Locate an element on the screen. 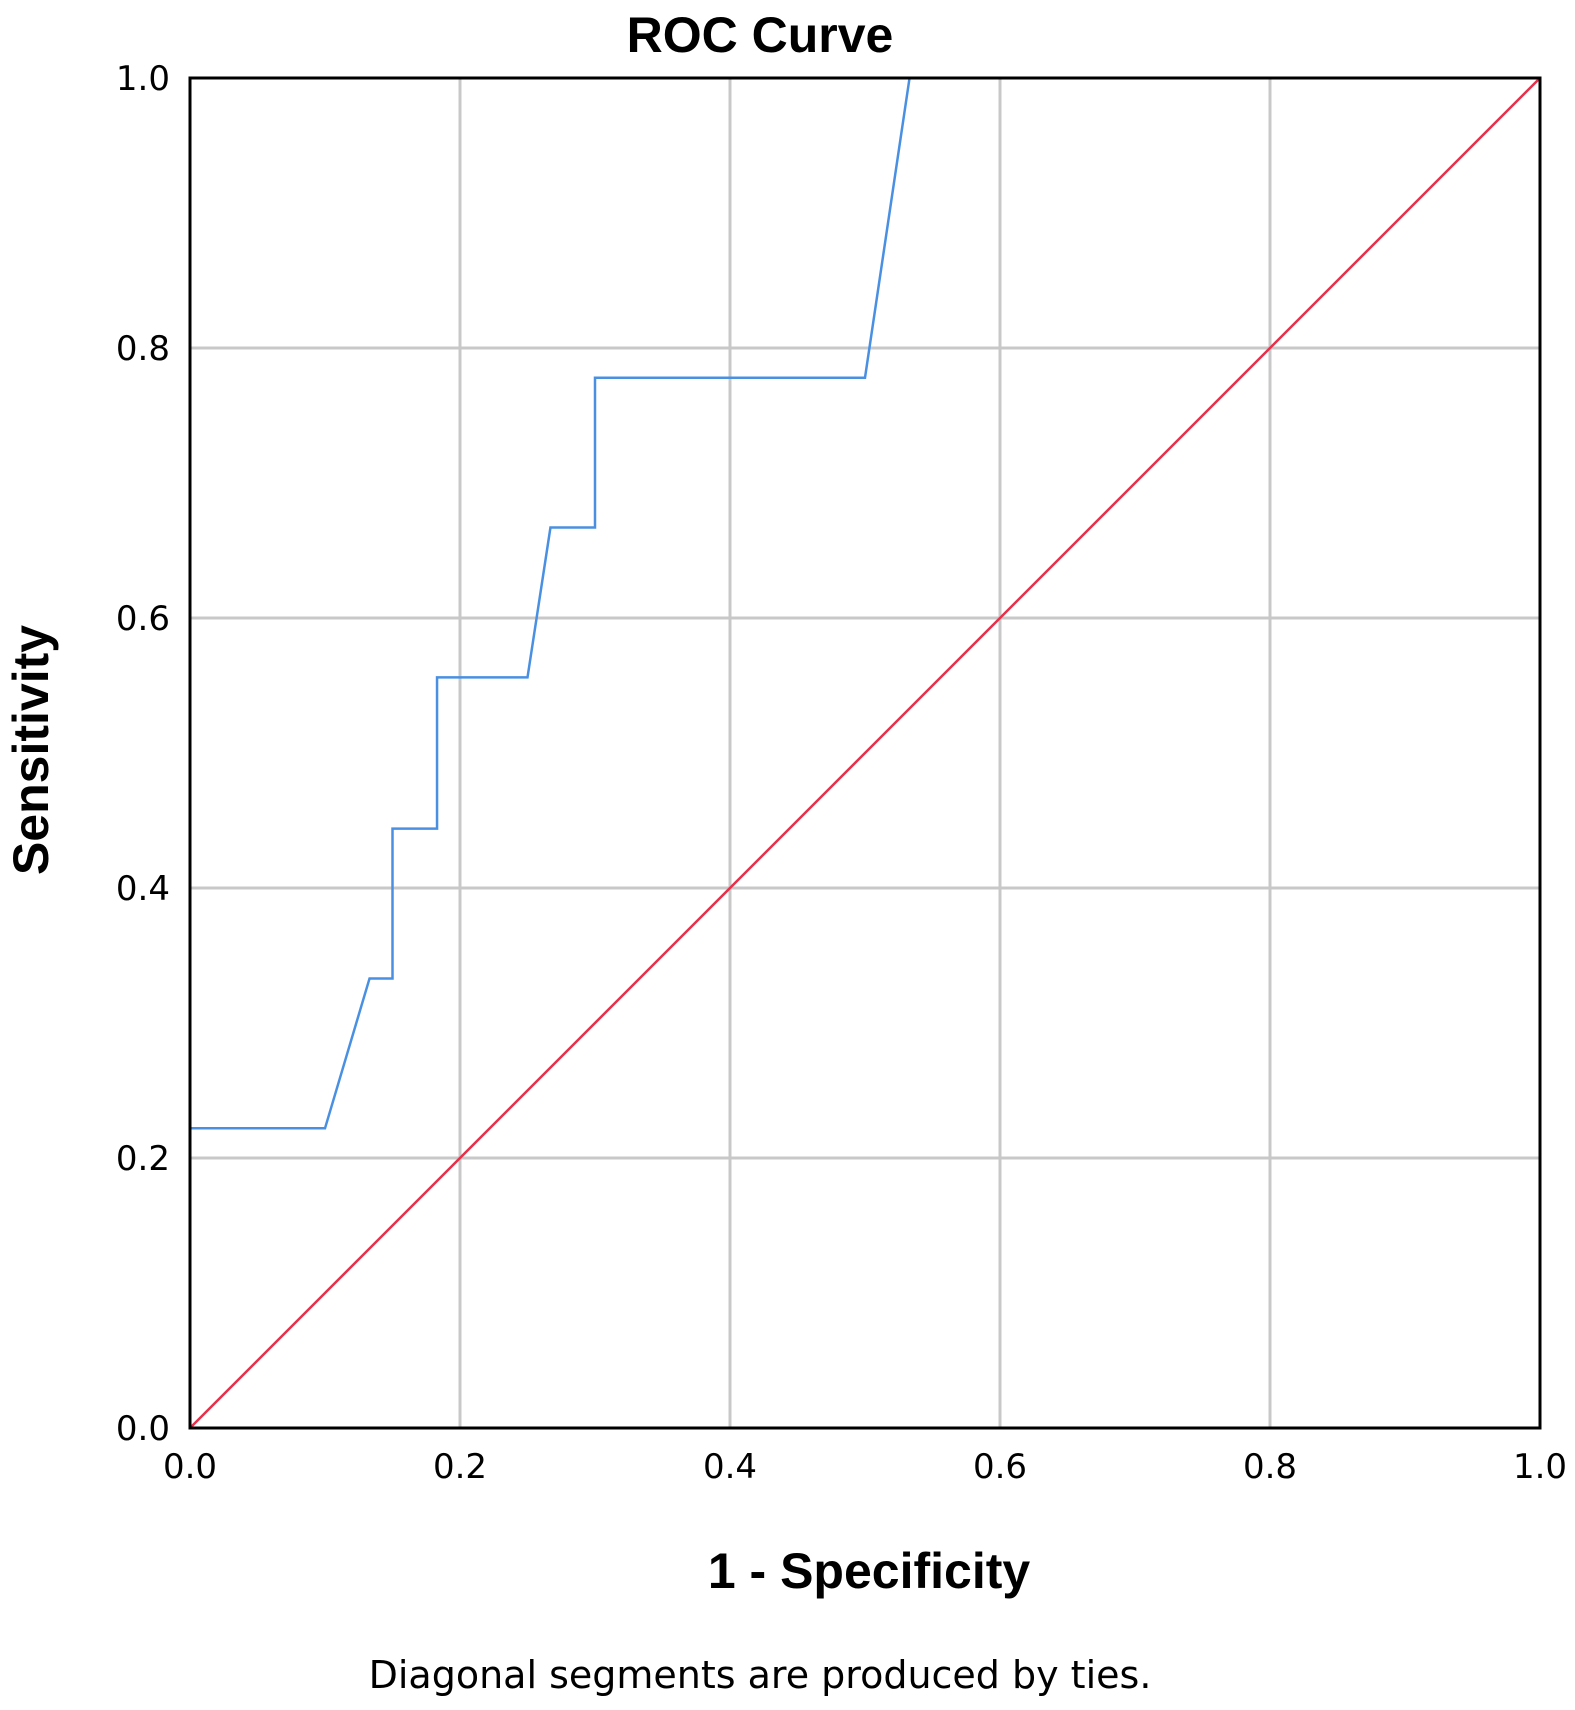 This screenshot has width=1575, height=1710. x-tick-label: 0.4 is located at coordinates (730, 1467).